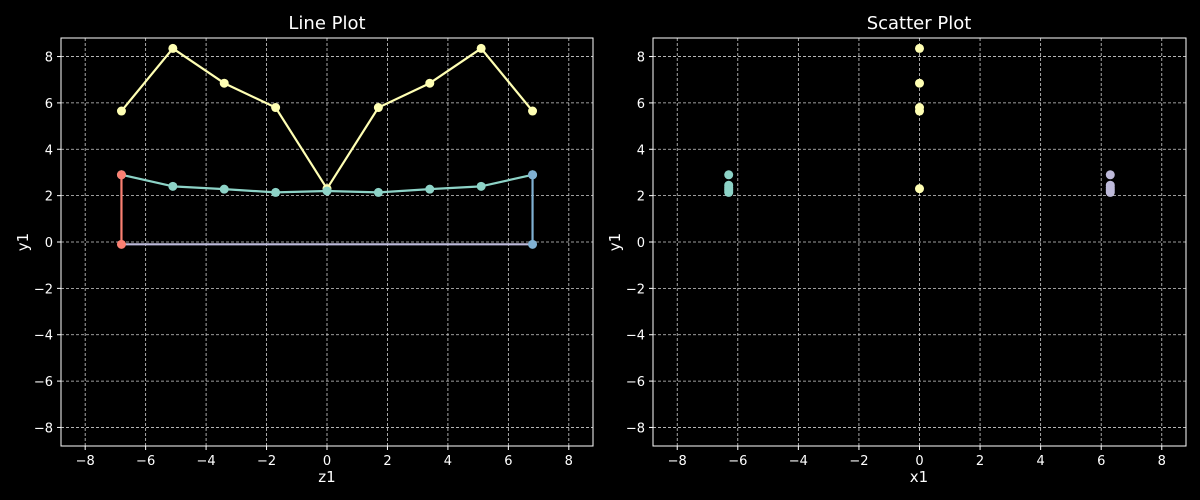 This screenshot has height=500, width=1200. What do you see at coordinates (387, 461) in the screenshot?
I see `line-plot-x-tick-label: 2` at bounding box center [387, 461].